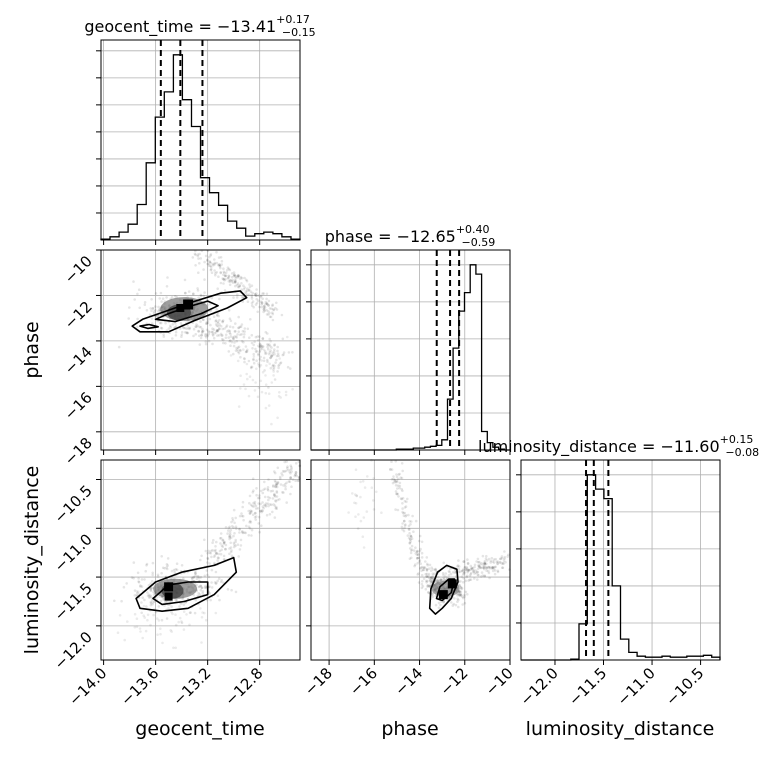  I want to click on x-tick-label: −11.5, so click(587, 686).